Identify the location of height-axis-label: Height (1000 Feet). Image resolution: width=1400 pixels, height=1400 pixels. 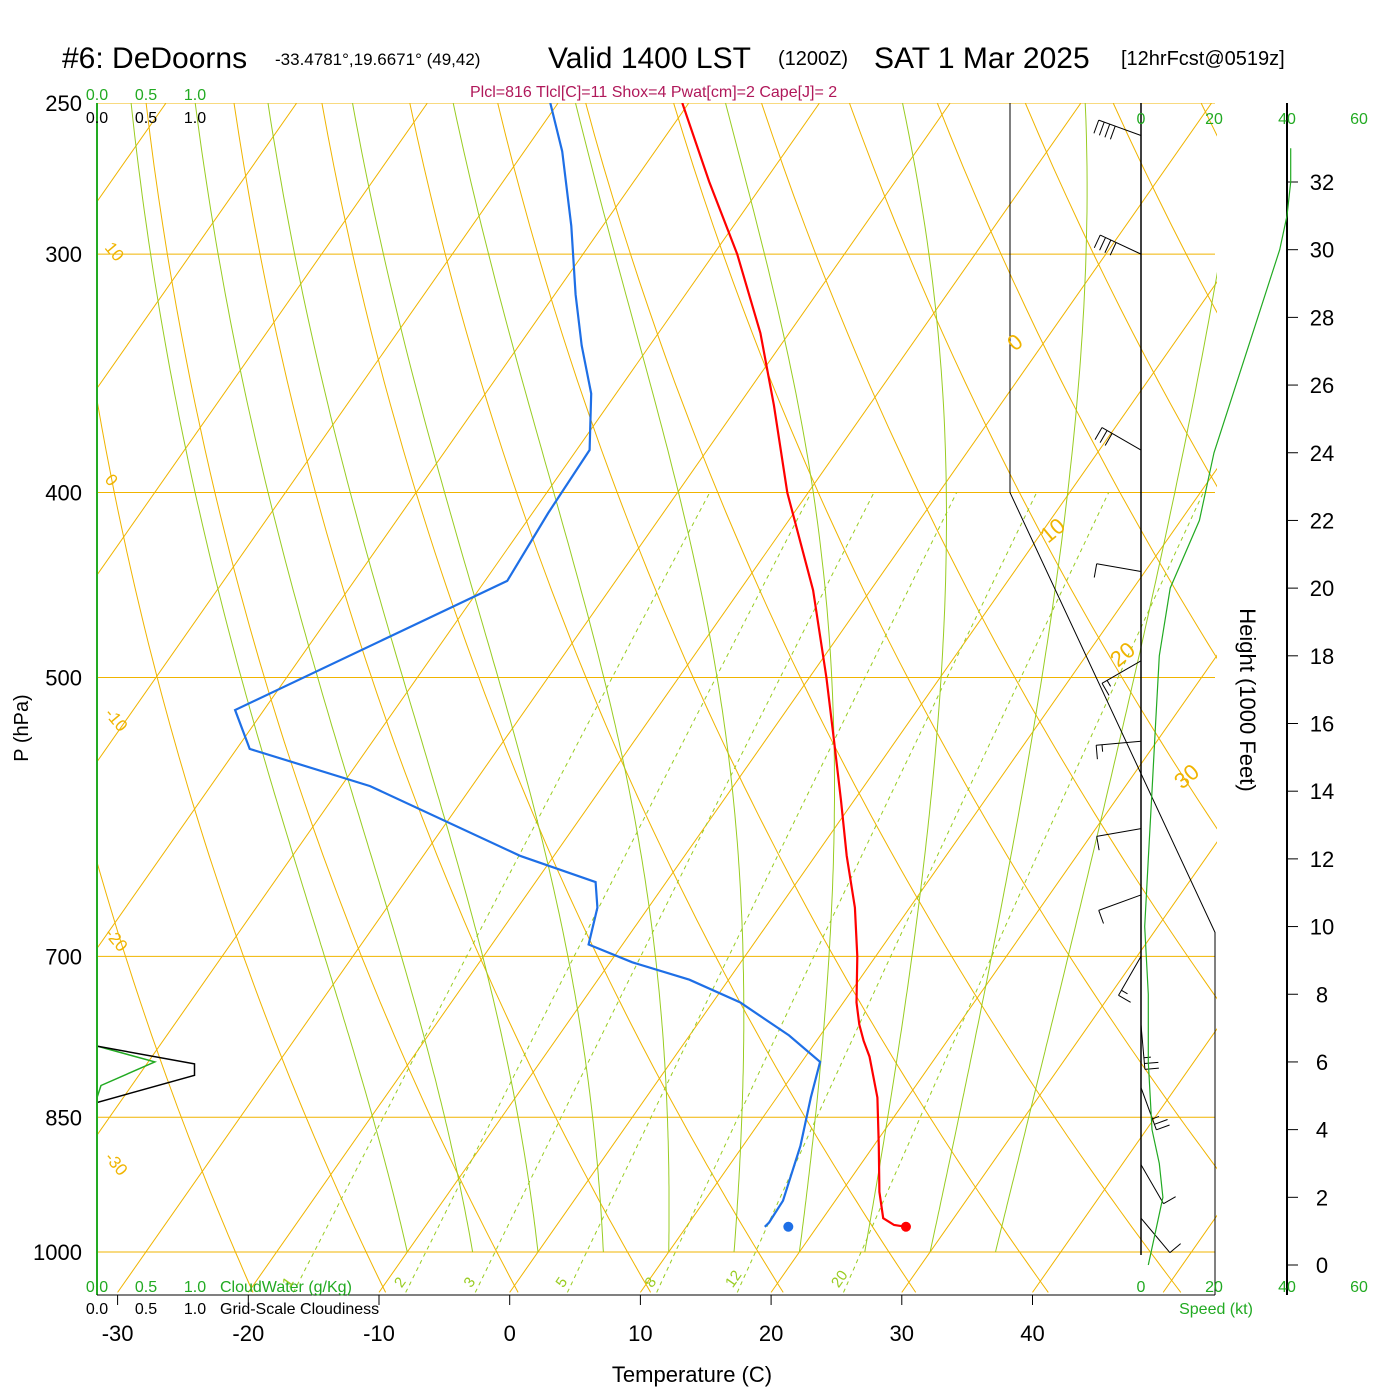
(1247, 699).